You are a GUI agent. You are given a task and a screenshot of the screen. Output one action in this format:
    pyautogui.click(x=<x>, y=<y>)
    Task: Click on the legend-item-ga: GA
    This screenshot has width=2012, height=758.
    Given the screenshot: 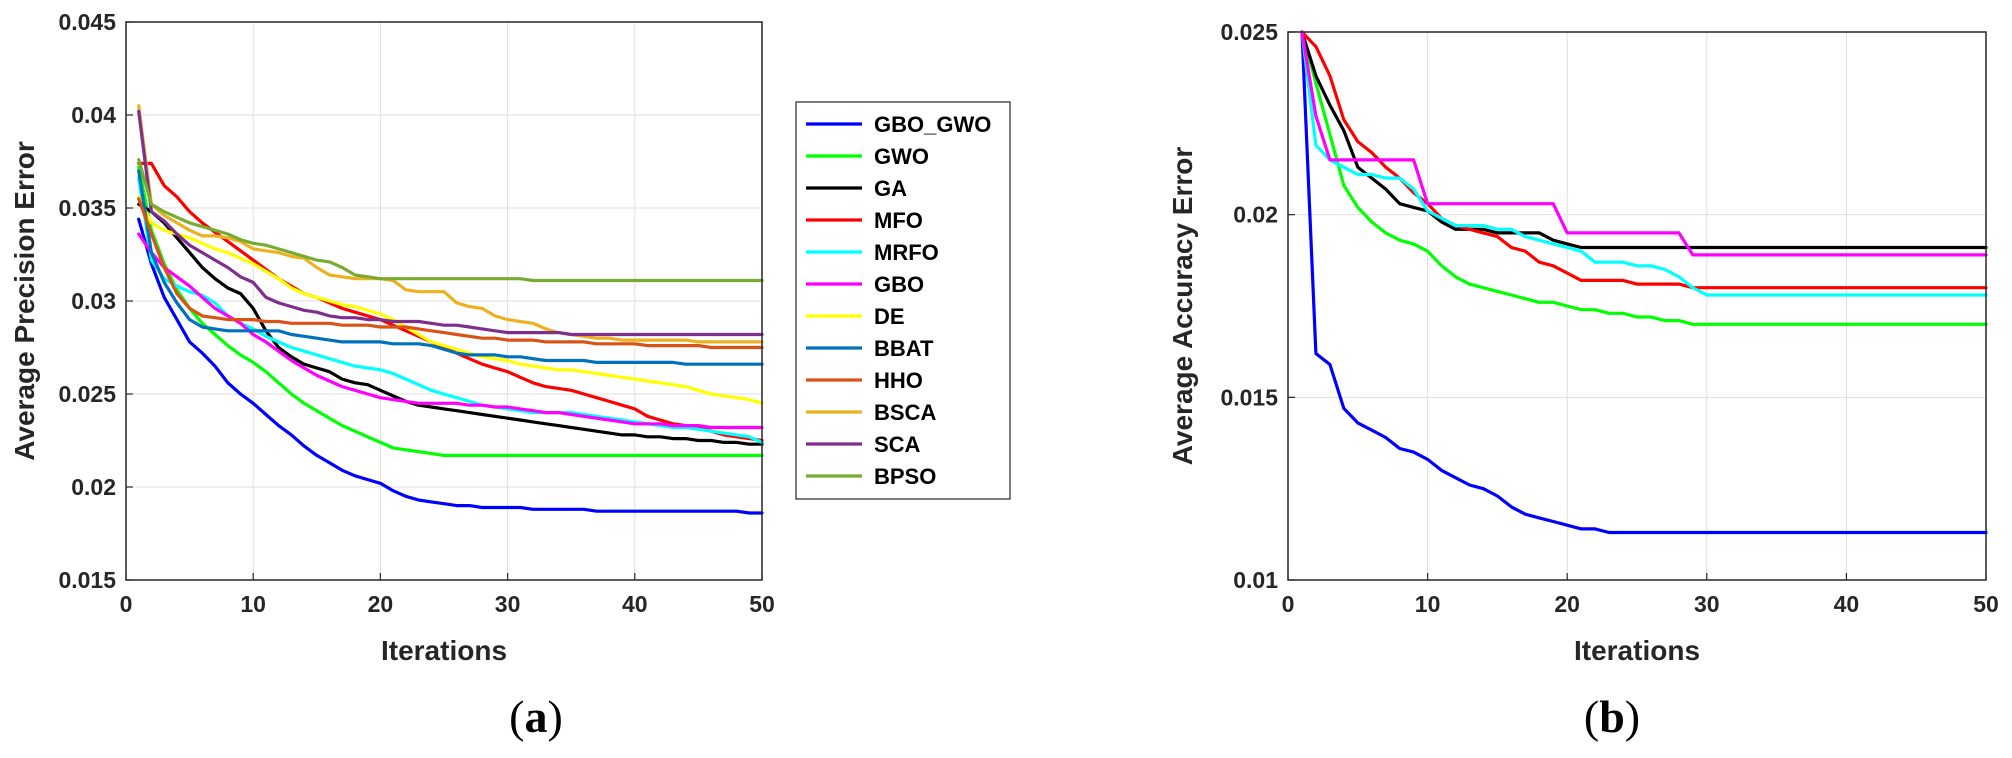 What is the action you would take?
    pyautogui.click(x=856, y=188)
    